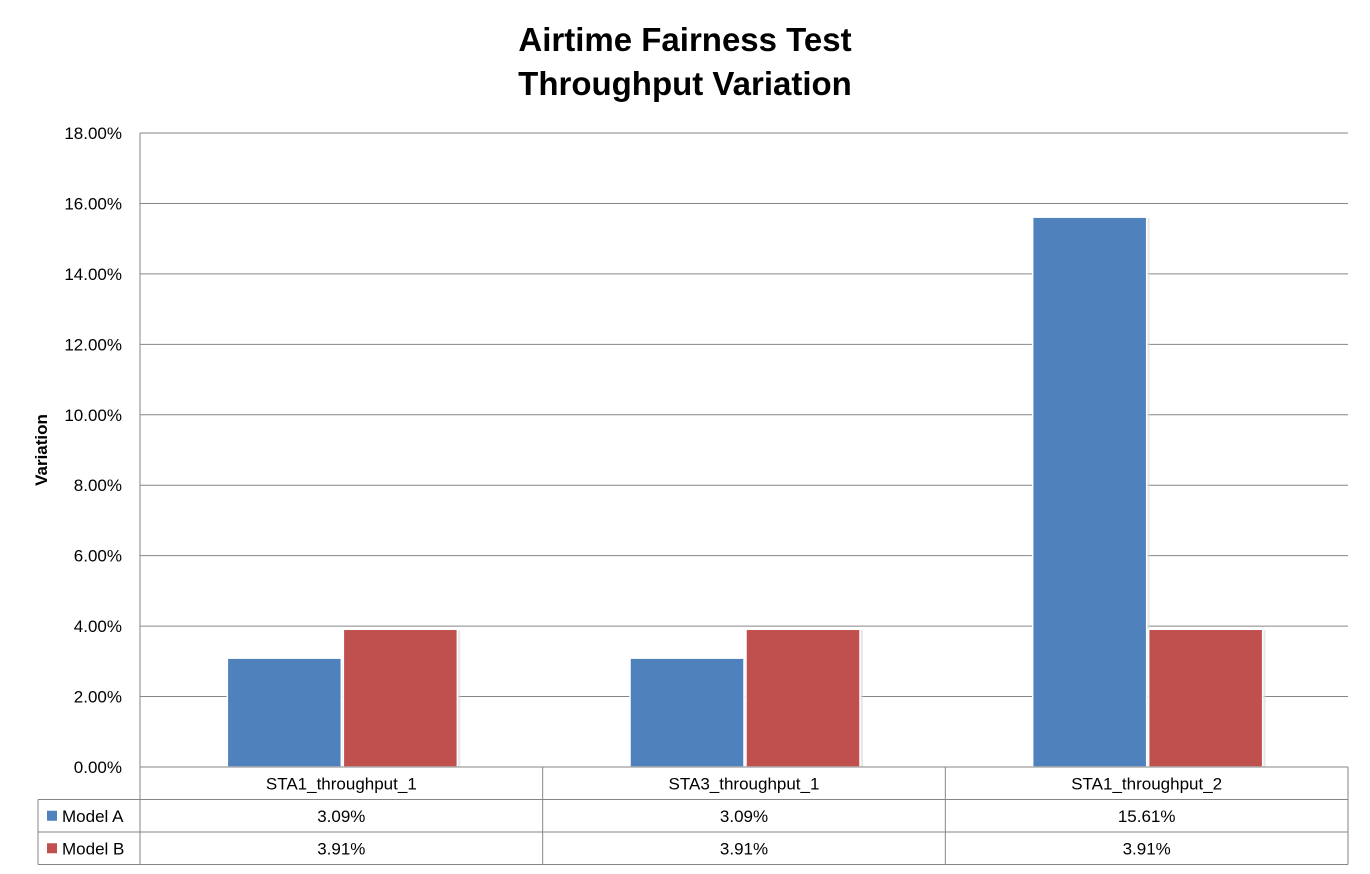 The height and width of the screenshot is (874, 1370). What do you see at coordinates (93, 344) in the screenshot?
I see `y-tick-label: 12.00%` at bounding box center [93, 344].